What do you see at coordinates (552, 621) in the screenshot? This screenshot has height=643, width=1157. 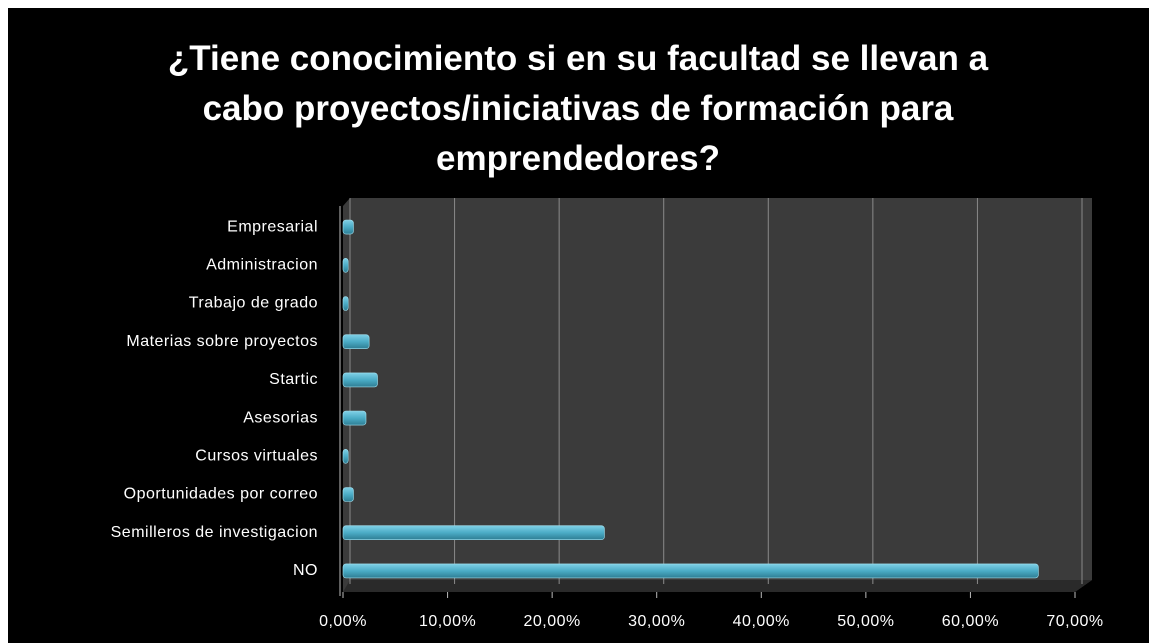 I see `x-tick-label: 20,00%` at bounding box center [552, 621].